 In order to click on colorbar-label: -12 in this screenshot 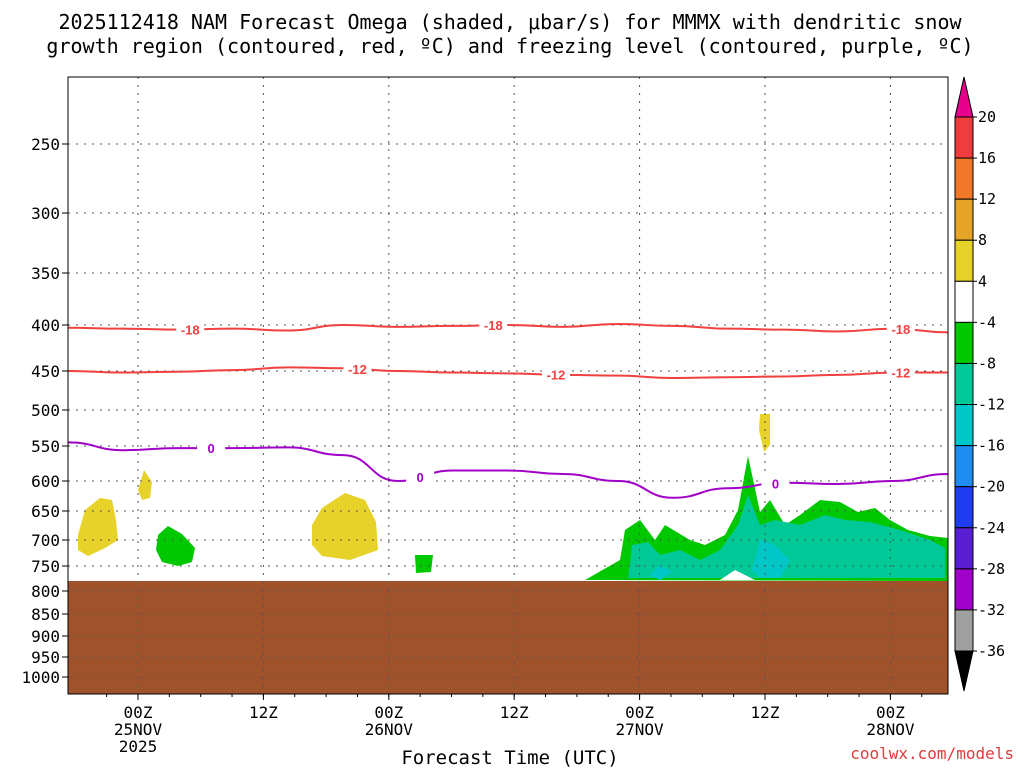, I will do `click(991, 405)`.